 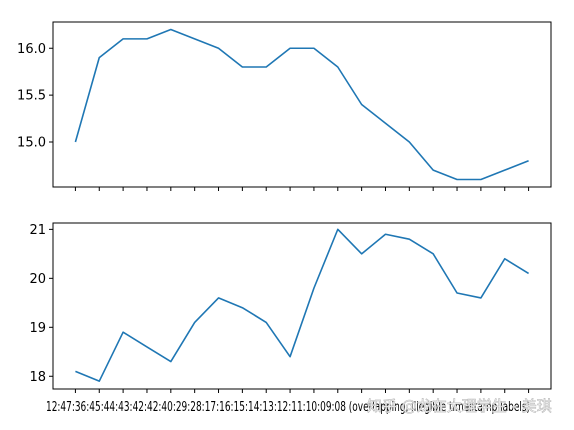 What do you see at coordinates (459, 406) in the screenshot?
I see `watermark-text: 知乎 @龙在大理学生 - 美琪` at bounding box center [459, 406].